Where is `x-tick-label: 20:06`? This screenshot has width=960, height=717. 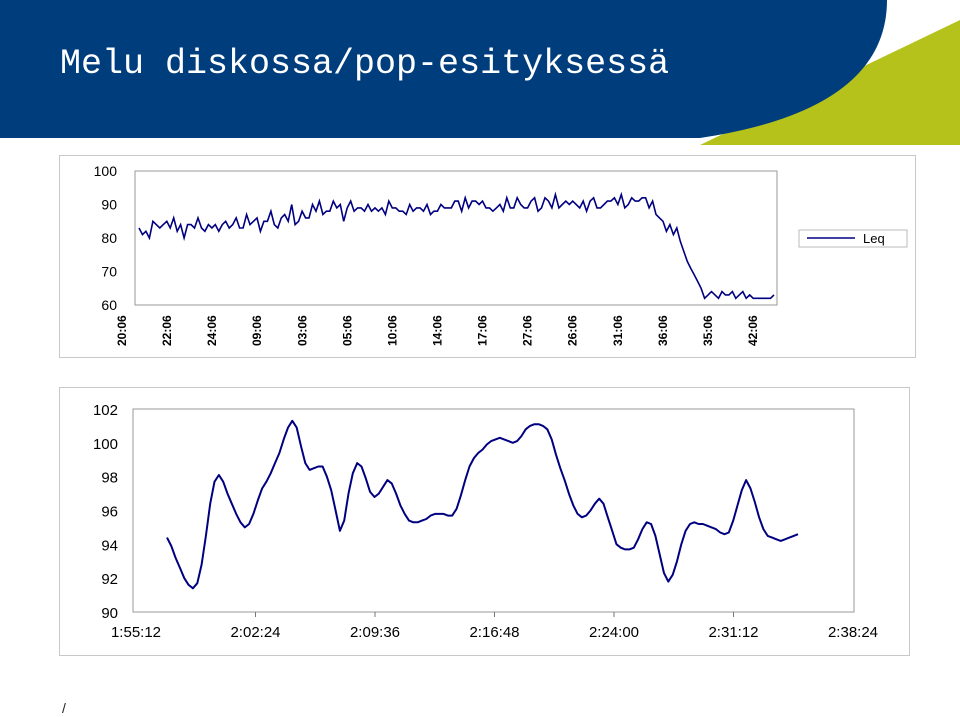 x-tick-label: 20:06 is located at coordinates (122, 330).